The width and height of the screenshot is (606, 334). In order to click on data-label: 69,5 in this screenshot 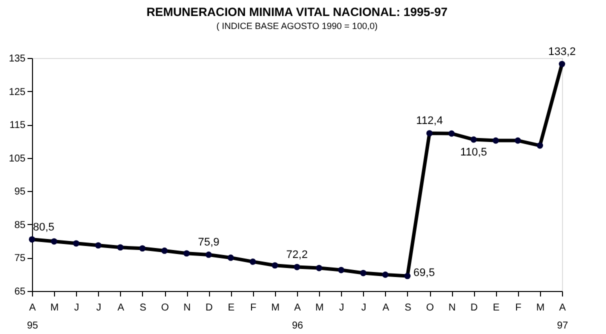, I will do `click(424, 273)`.